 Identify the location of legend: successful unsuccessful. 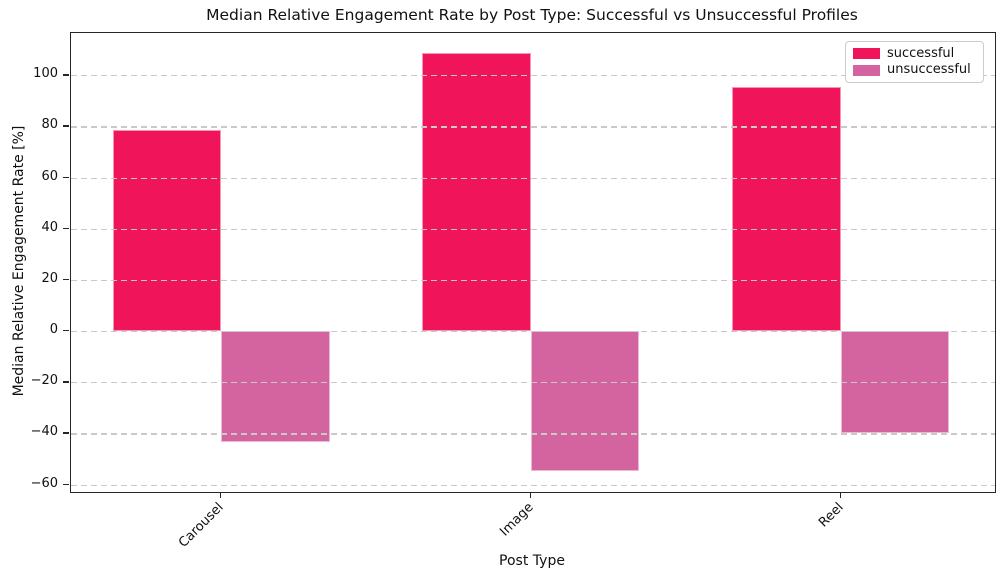
(914, 62).